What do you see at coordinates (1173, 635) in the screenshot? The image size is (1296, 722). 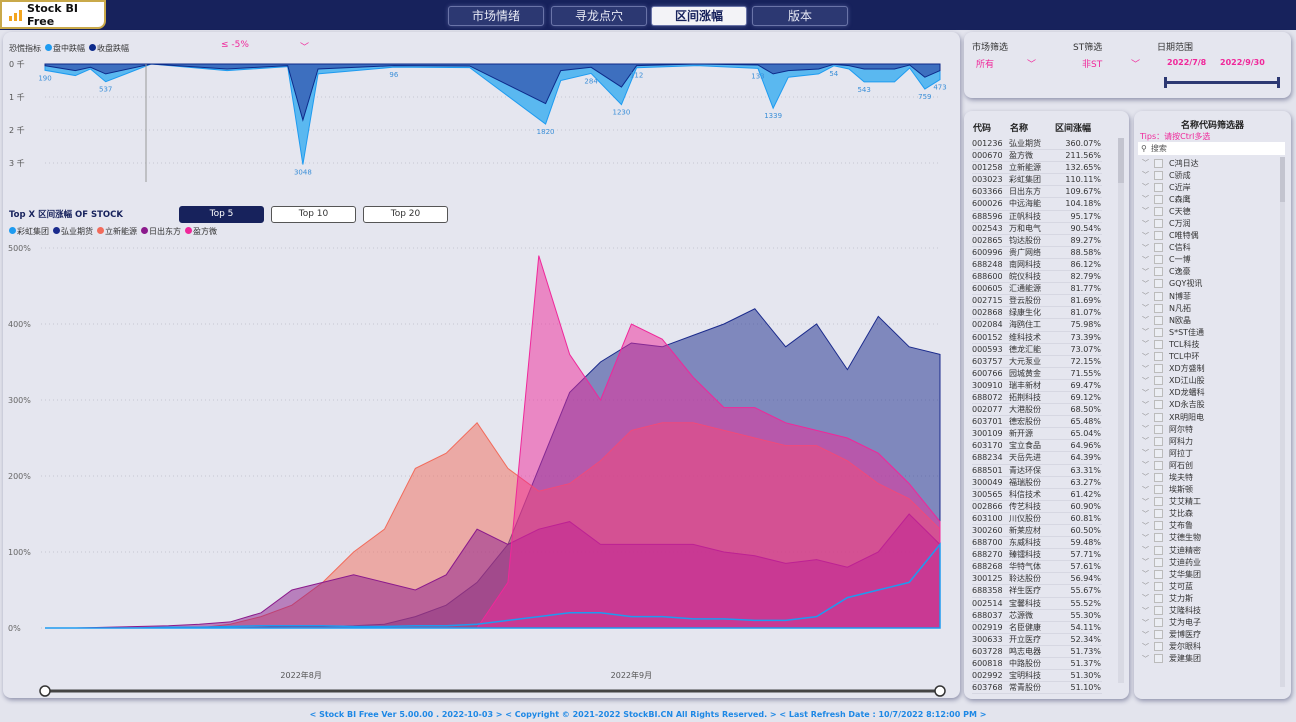 I see `list-item: ﹀ 爱博医疗` at bounding box center [1173, 635].